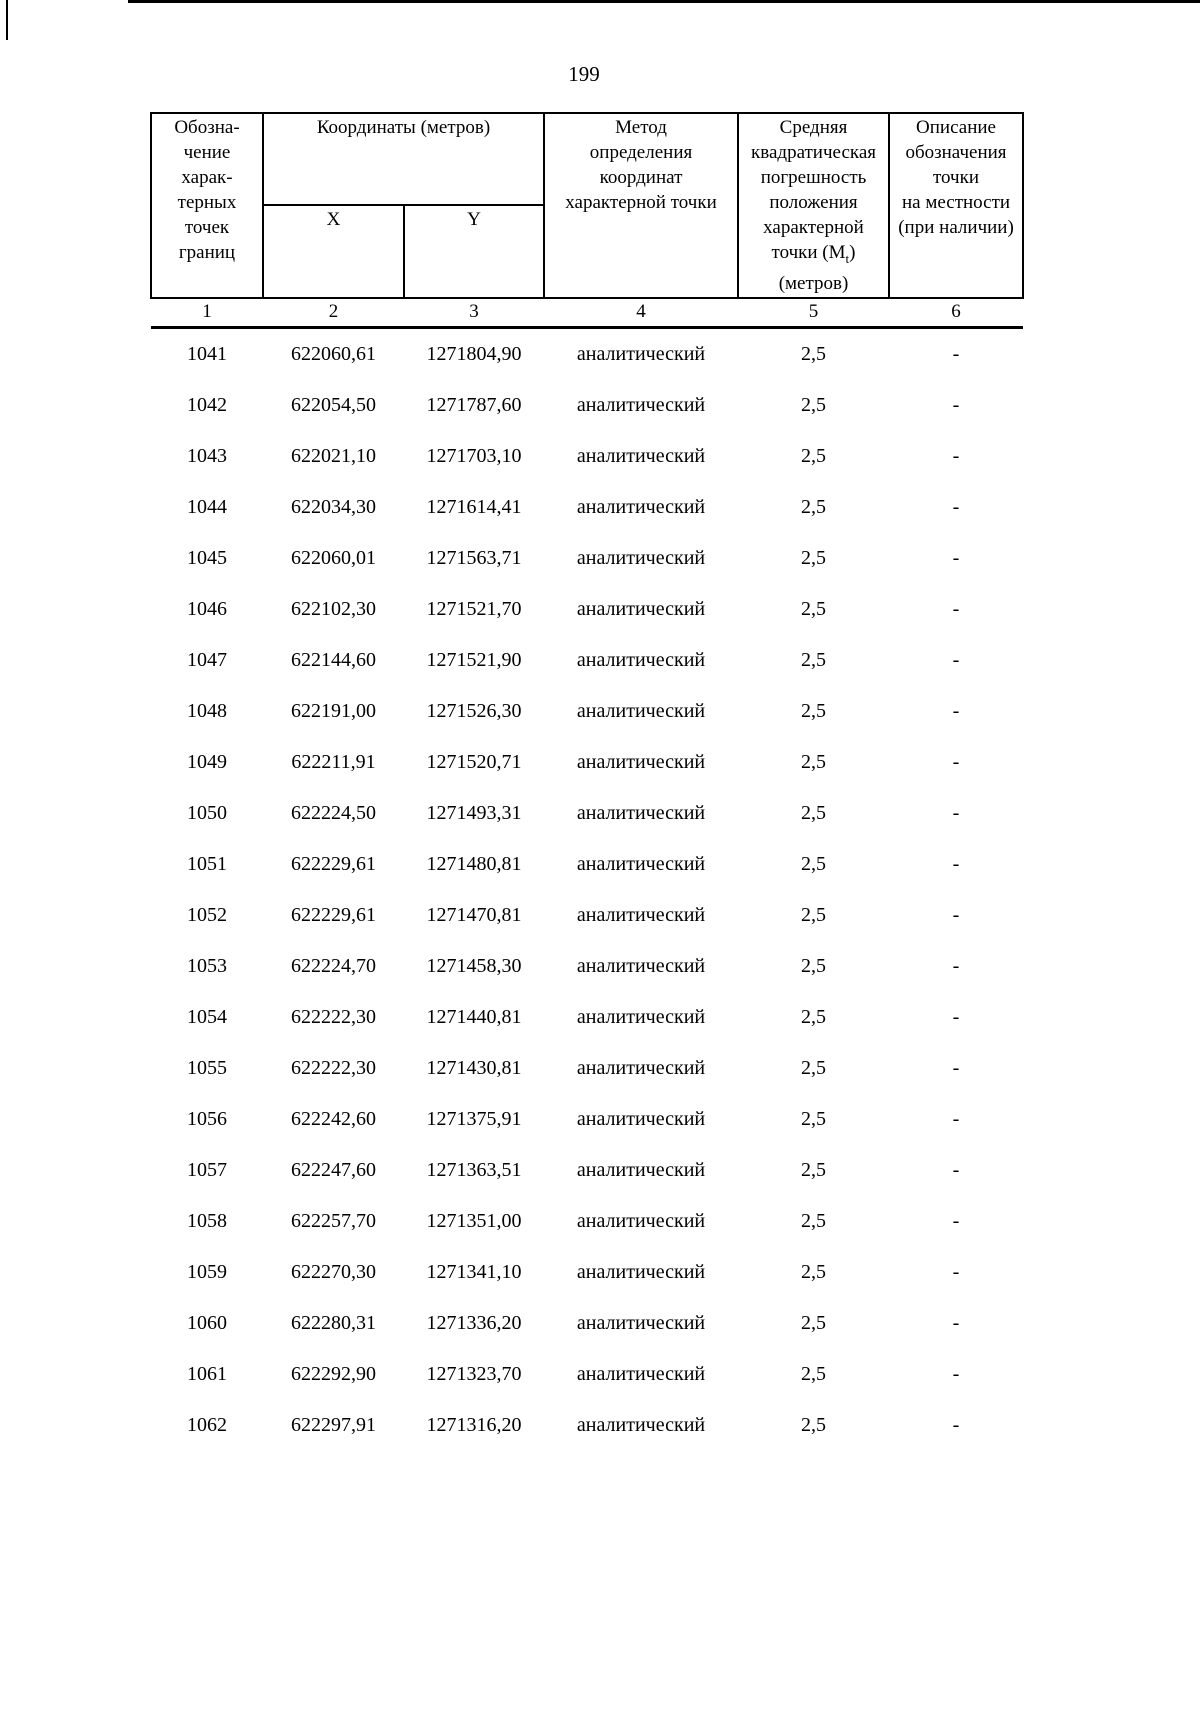 The image size is (1200, 1713). Describe the element at coordinates (207, 965) in the screenshot. I see `point-id-cell: 1053` at that location.